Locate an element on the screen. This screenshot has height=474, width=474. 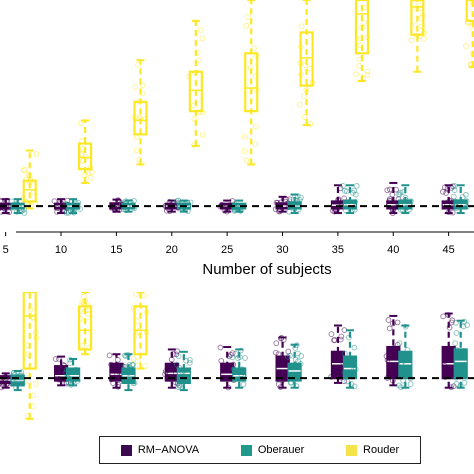
point-rm-anova-n36 is located at coordinates (331, 377).